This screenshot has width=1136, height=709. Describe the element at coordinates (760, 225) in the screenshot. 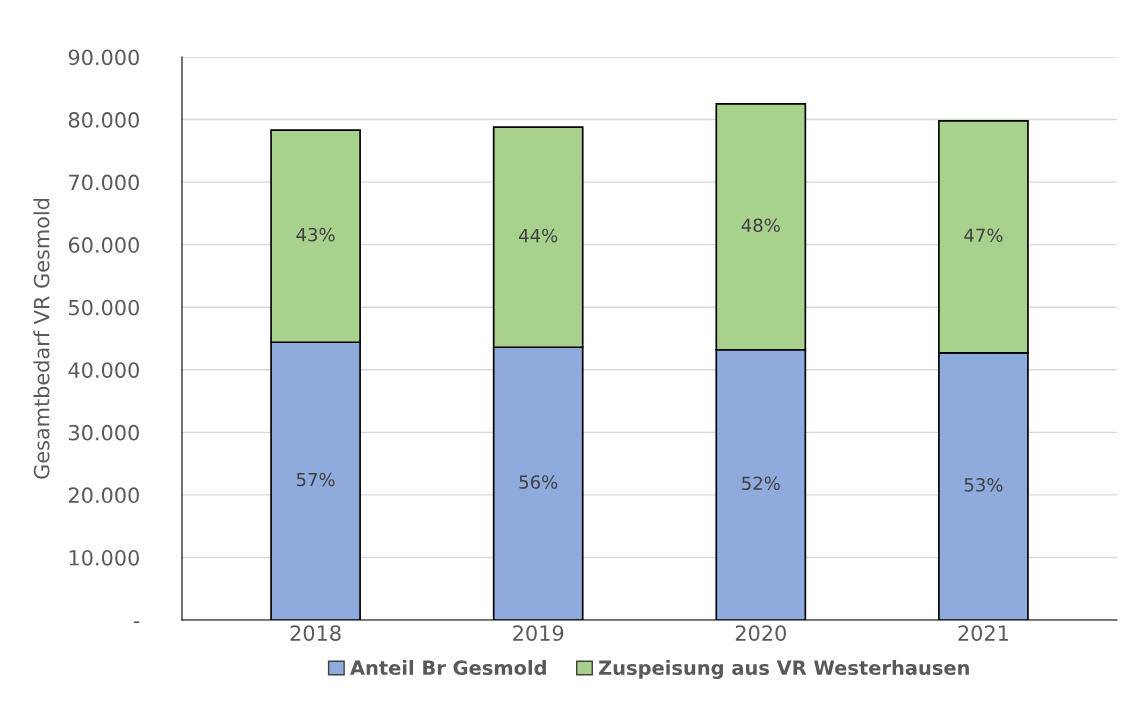

I see `annotation: 48%` at that location.